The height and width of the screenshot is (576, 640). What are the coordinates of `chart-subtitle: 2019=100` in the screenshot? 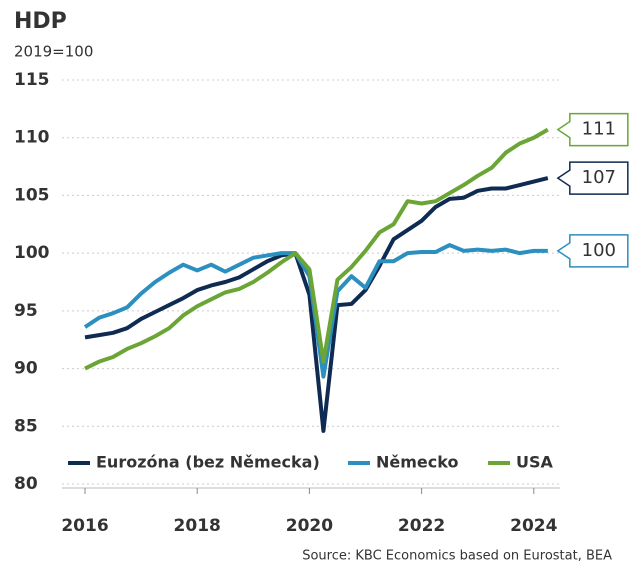 It's located at (53, 52).